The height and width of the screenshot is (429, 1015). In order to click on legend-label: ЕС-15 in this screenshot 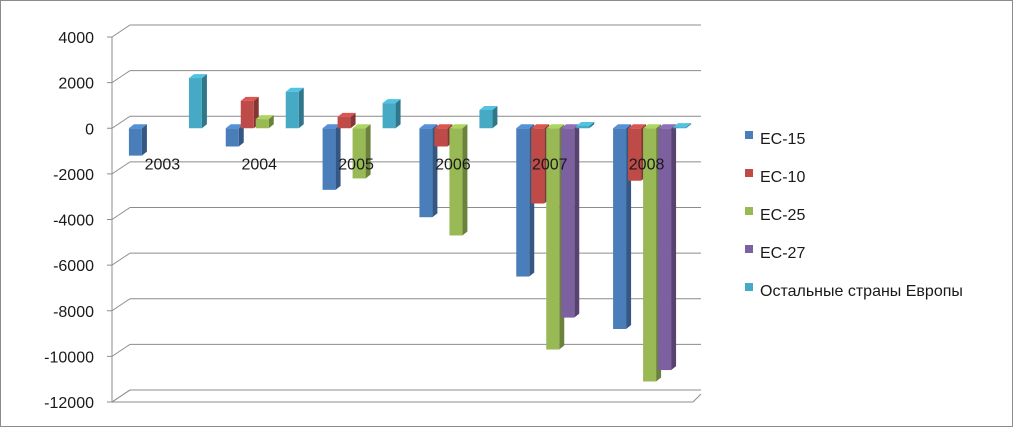, I will do `click(782, 139)`.